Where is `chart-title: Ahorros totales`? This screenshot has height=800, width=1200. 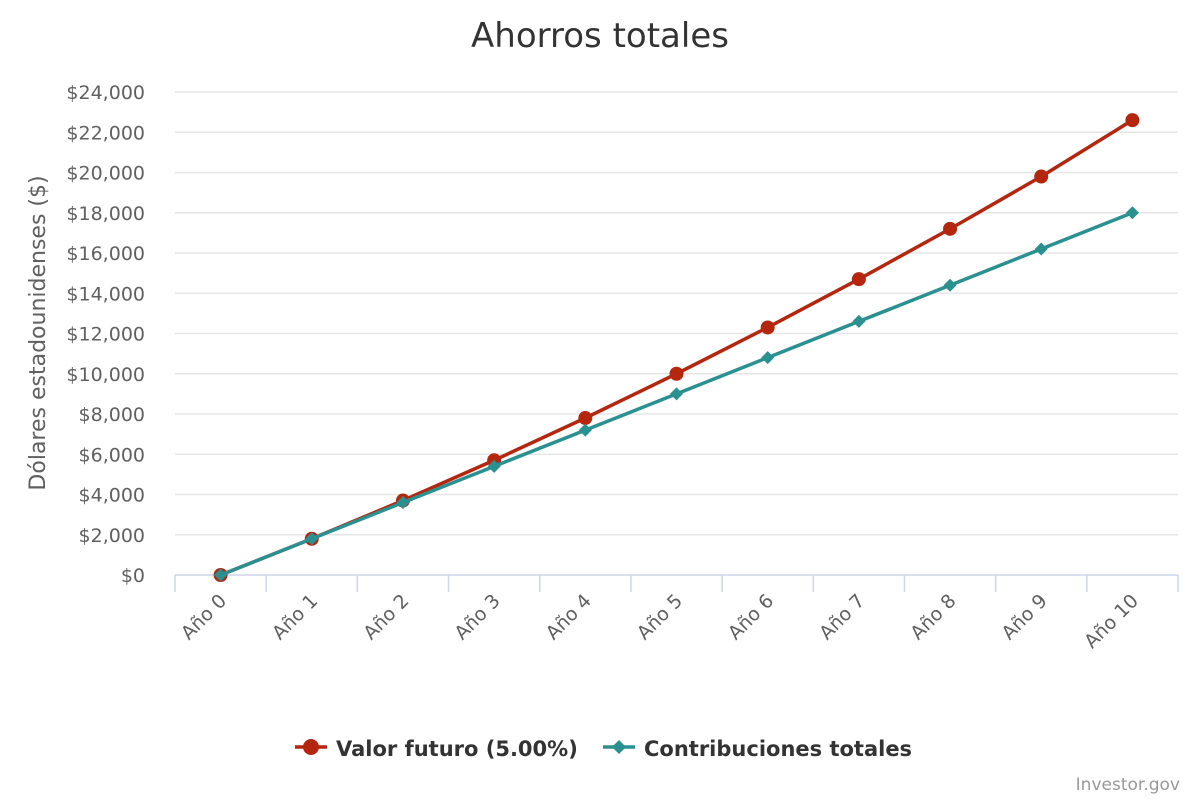 chart-title: Ahorros totales is located at coordinates (600, 36).